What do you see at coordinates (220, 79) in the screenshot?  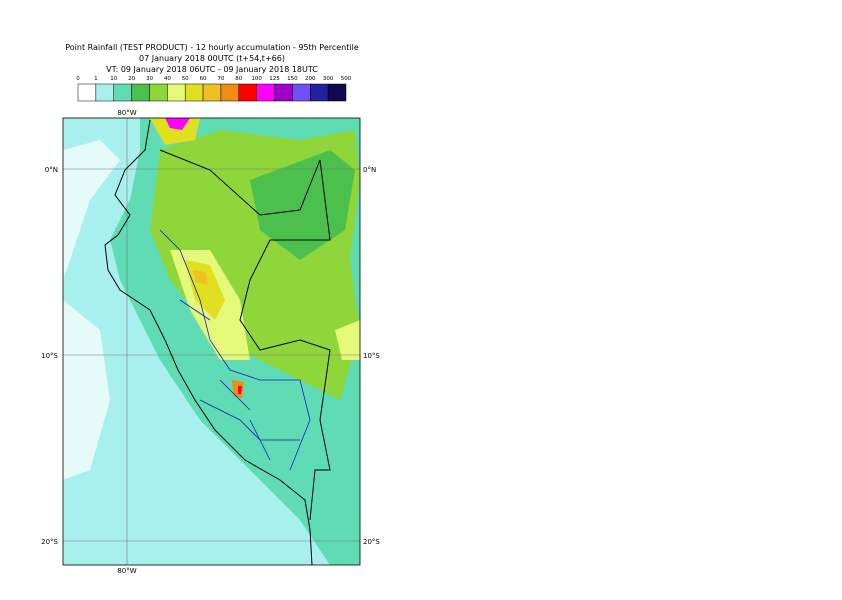 I see `legend-label: 70` at bounding box center [220, 79].